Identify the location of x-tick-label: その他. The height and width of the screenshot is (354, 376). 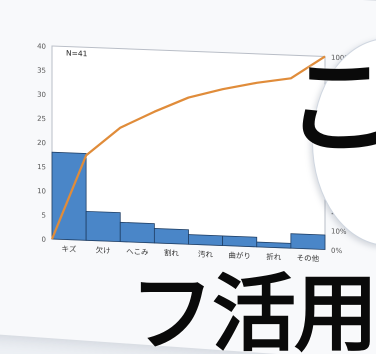
(308, 257).